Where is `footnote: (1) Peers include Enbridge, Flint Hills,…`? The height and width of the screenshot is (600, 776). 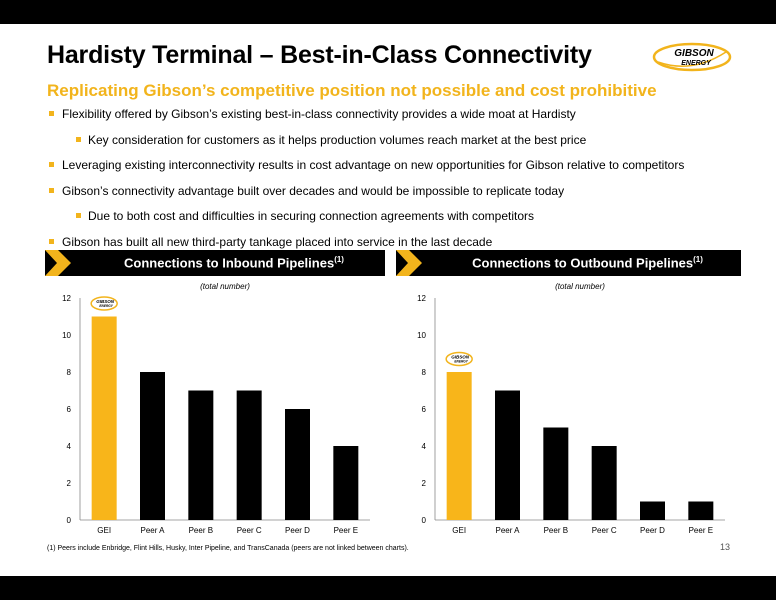
footnote: (1) Peers include Enbridge, Flint Hills,… is located at coordinates (228, 548).